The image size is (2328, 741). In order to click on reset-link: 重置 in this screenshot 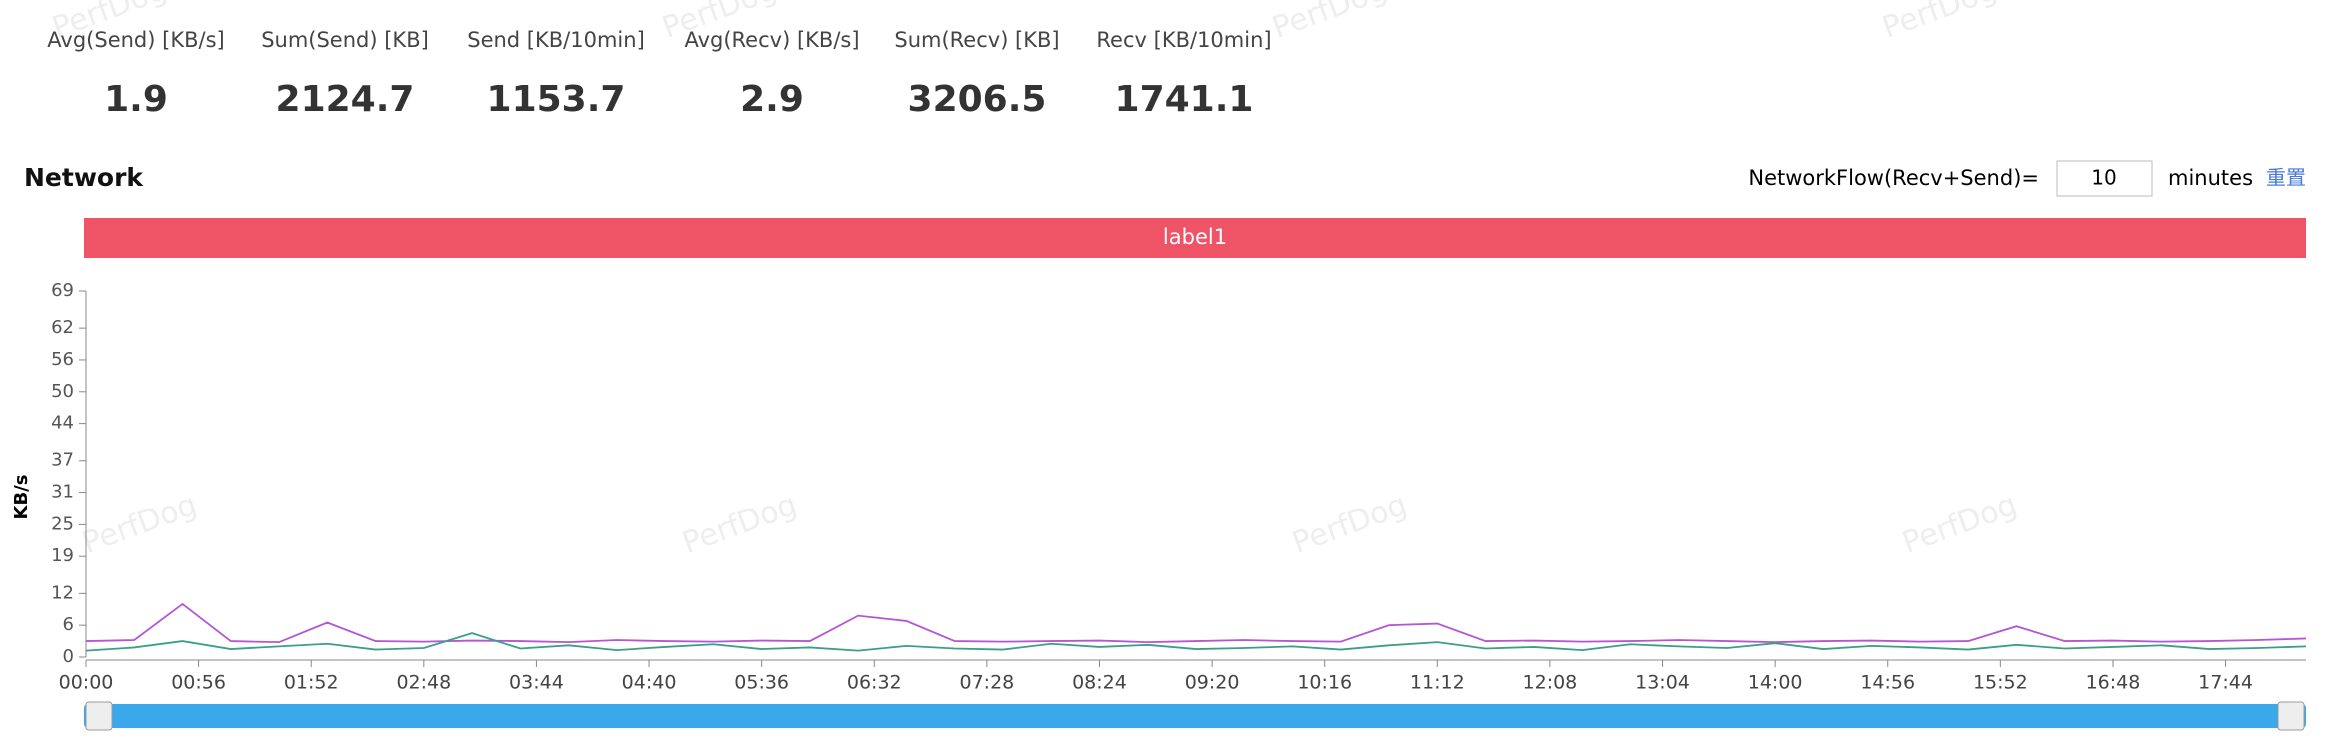, I will do `click(2286, 178)`.